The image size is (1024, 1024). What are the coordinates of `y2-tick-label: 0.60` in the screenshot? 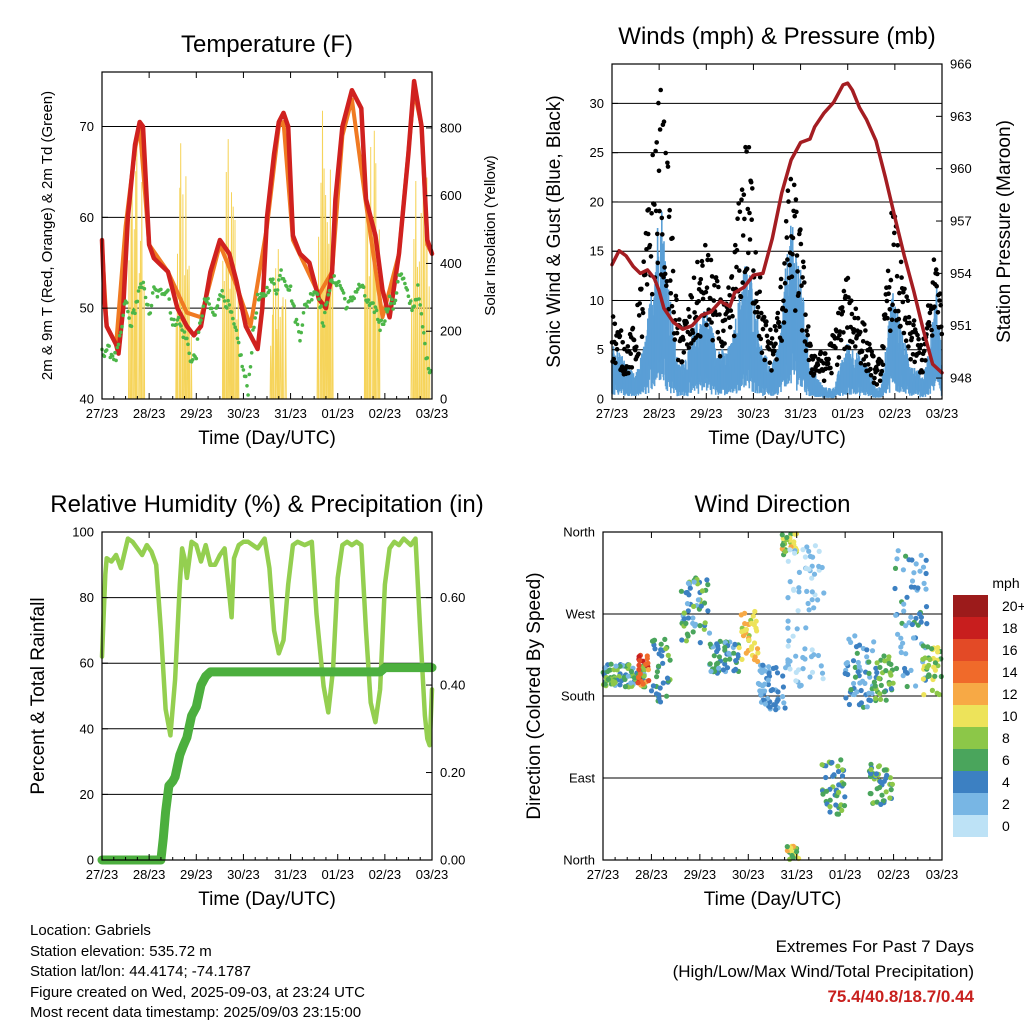 It's located at (452, 597).